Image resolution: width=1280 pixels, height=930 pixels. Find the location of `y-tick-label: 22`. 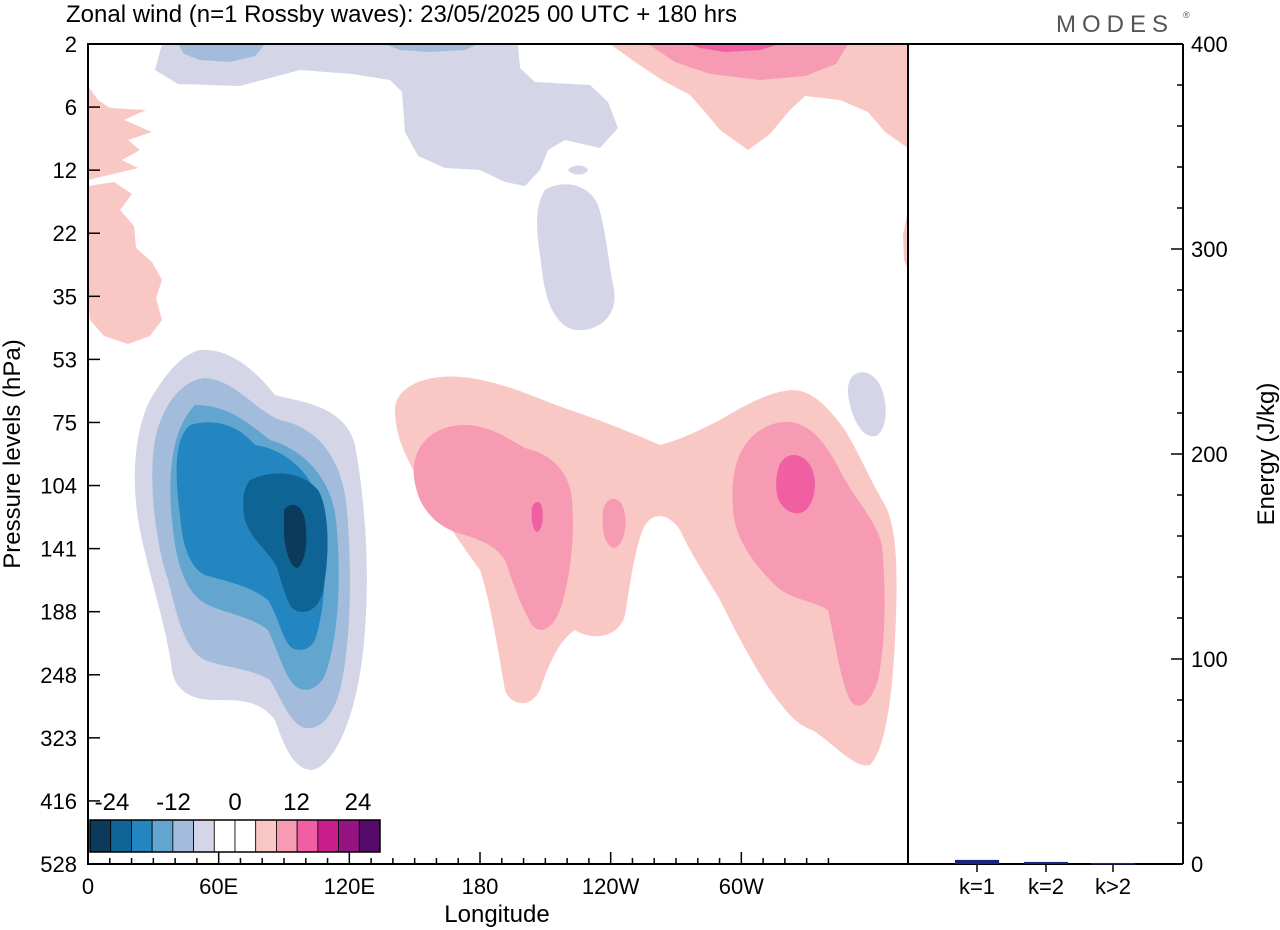

y-tick-label: 22 is located at coordinates (65, 233).